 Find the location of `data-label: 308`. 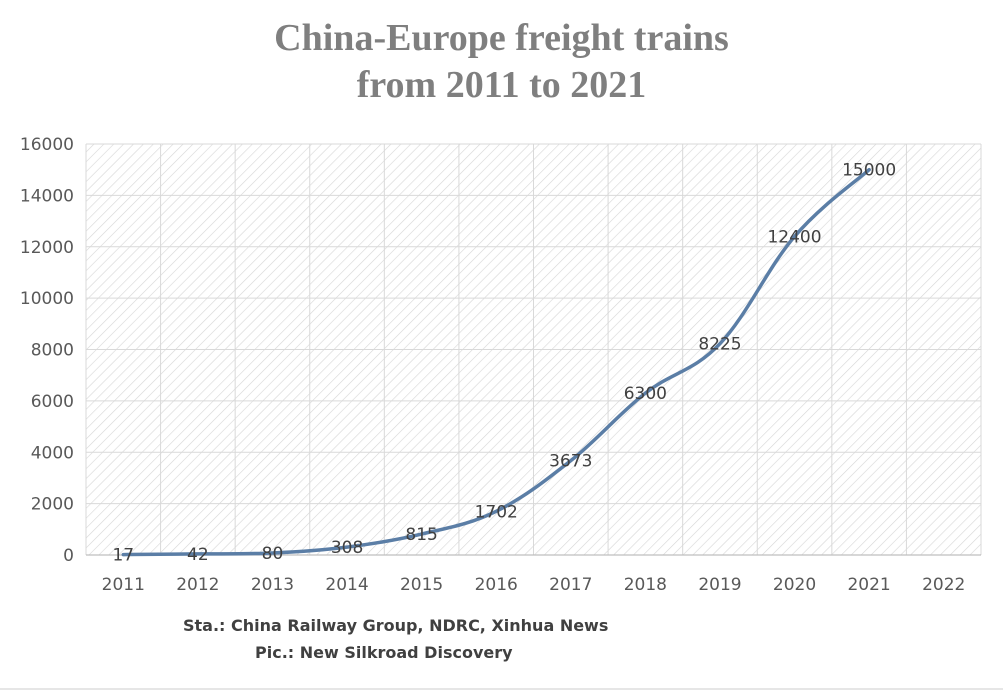

data-label: 308 is located at coordinates (347, 548).